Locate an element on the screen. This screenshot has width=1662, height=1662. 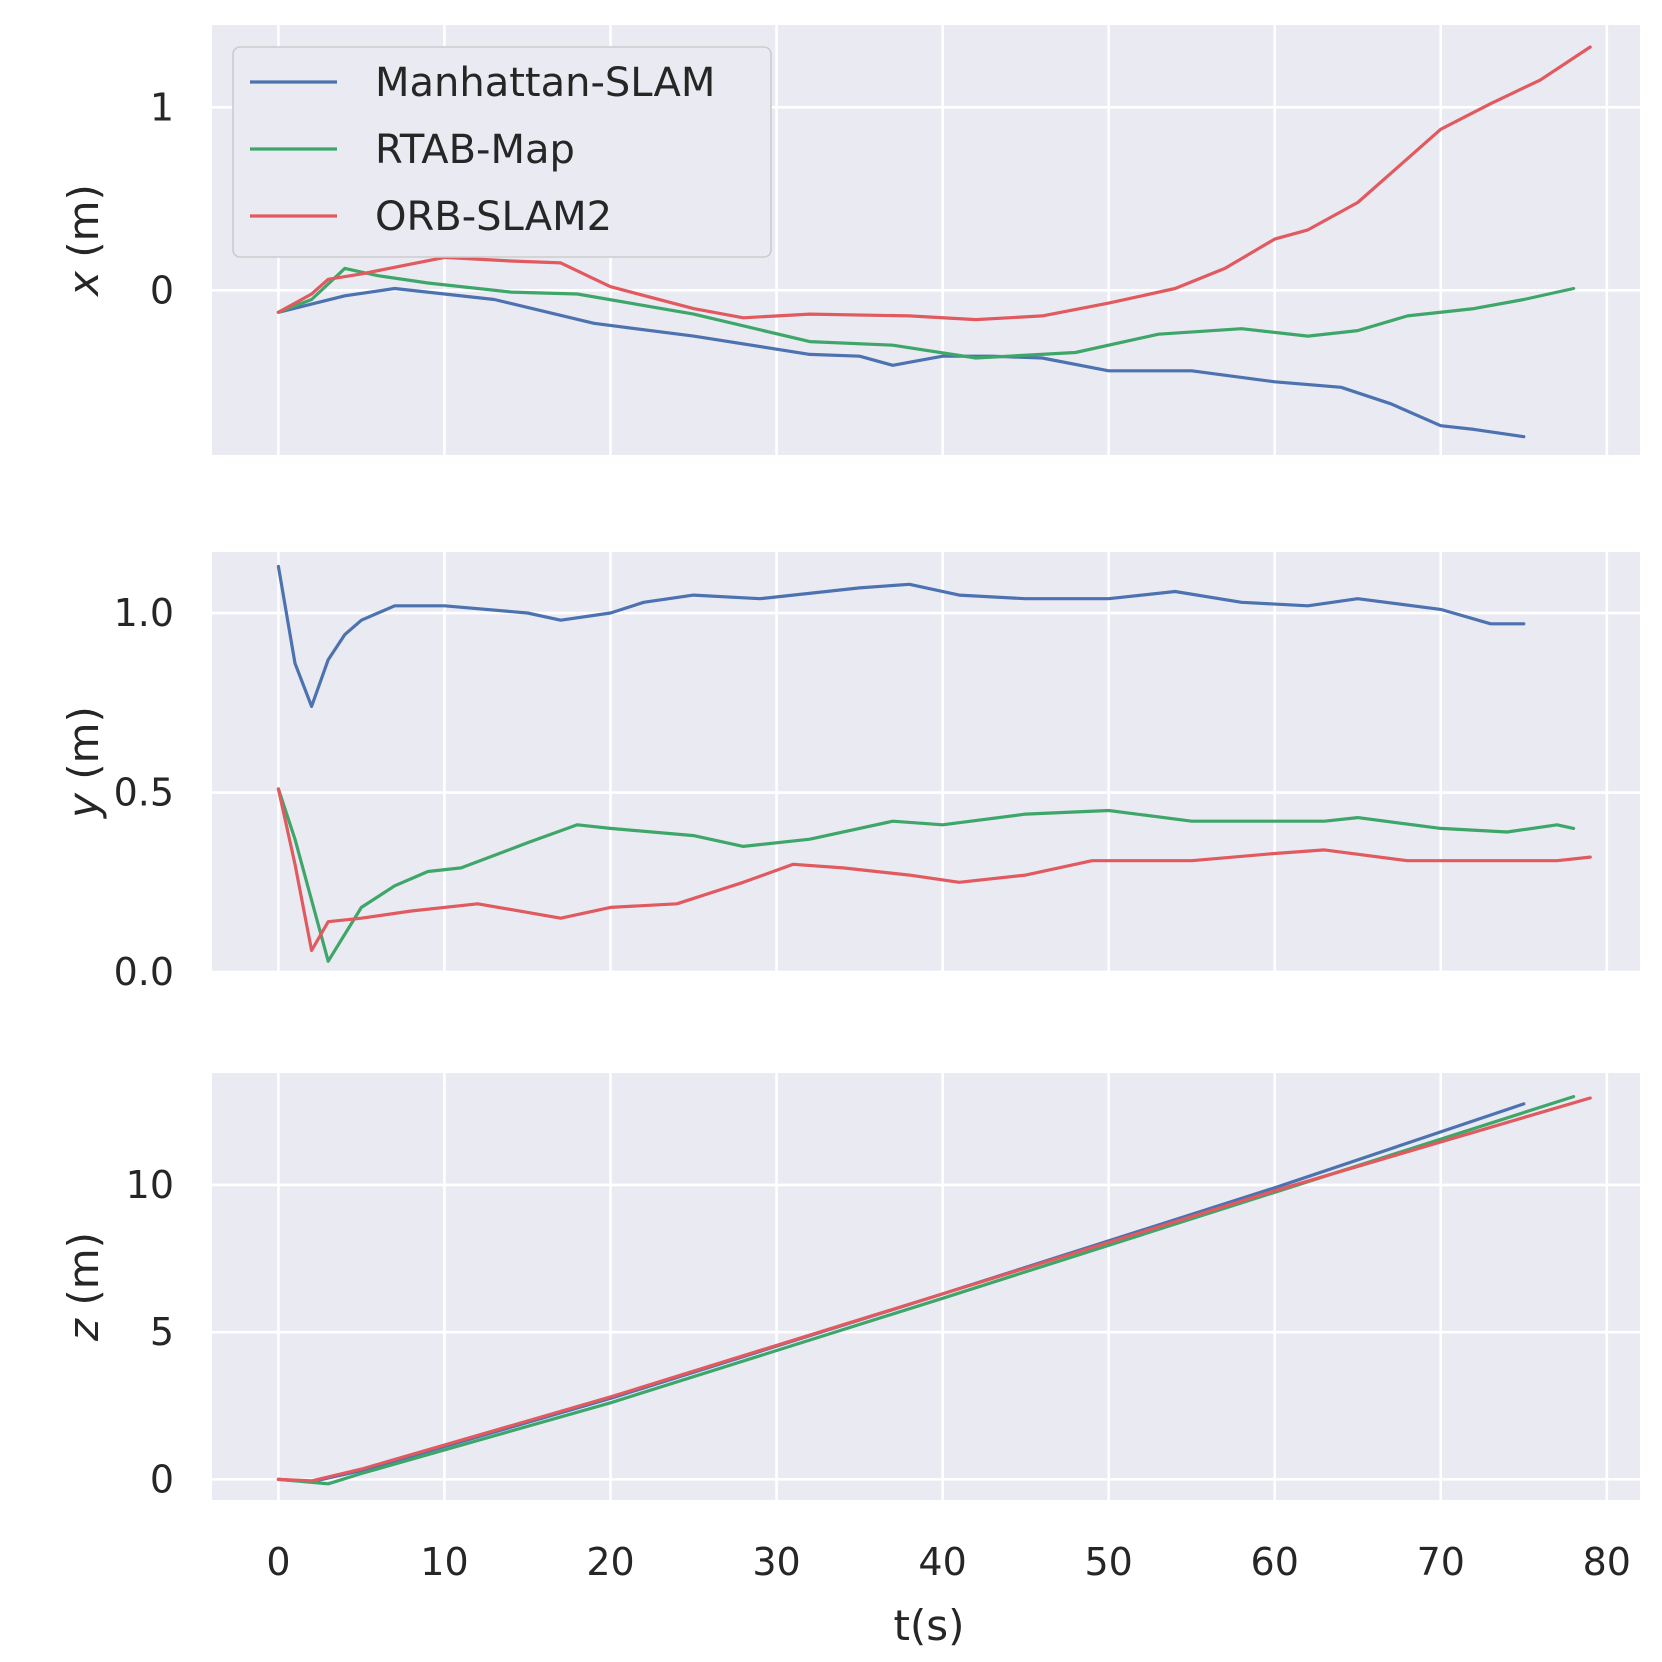
panel-y-ytick-label: 1.0 is located at coordinates (144, 613).